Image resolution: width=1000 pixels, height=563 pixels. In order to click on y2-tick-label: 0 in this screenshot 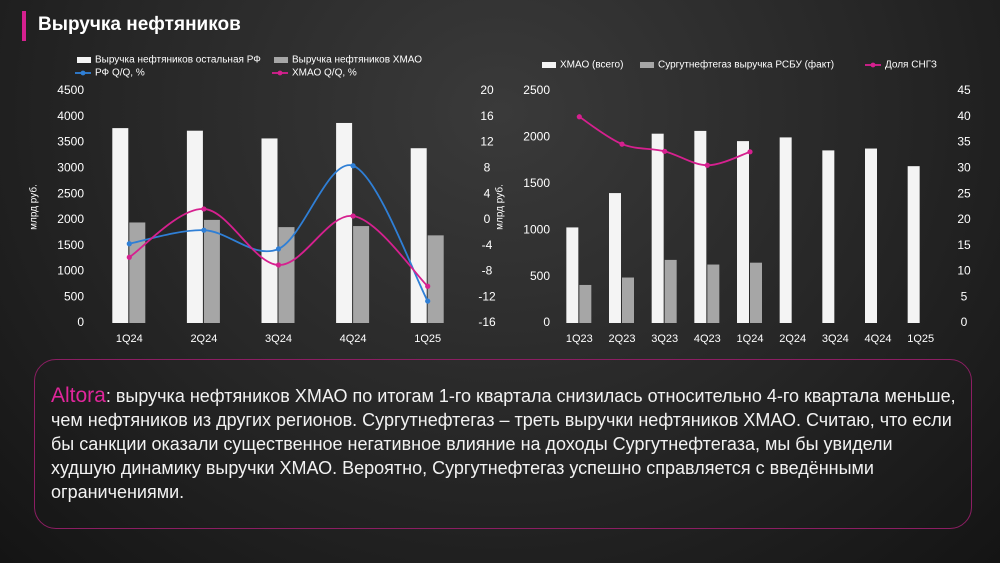, I will do `click(964, 322)`.